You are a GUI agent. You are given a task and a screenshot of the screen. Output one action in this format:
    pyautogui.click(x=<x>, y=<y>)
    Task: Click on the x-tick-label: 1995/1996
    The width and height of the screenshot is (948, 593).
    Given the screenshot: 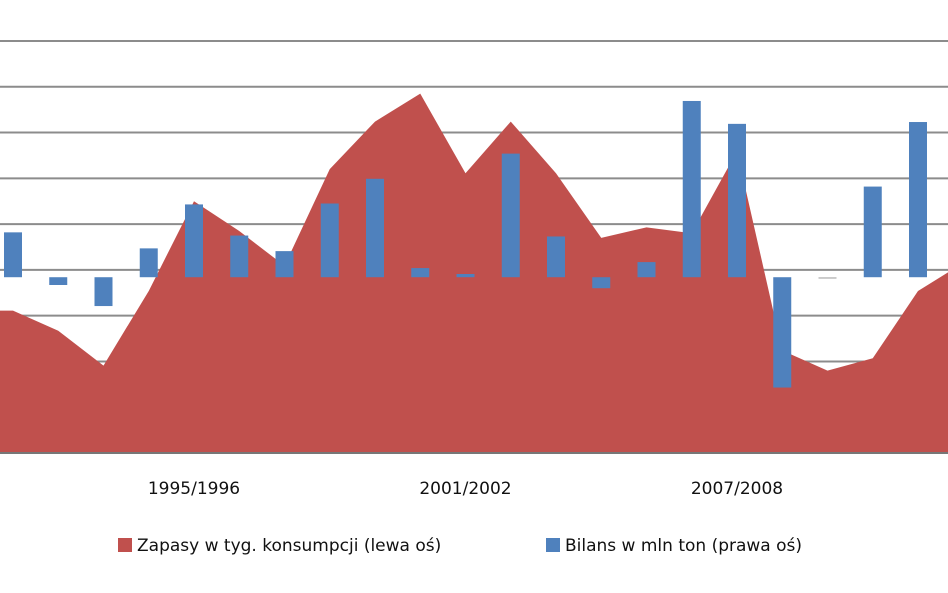 What is the action you would take?
    pyautogui.click(x=194, y=489)
    